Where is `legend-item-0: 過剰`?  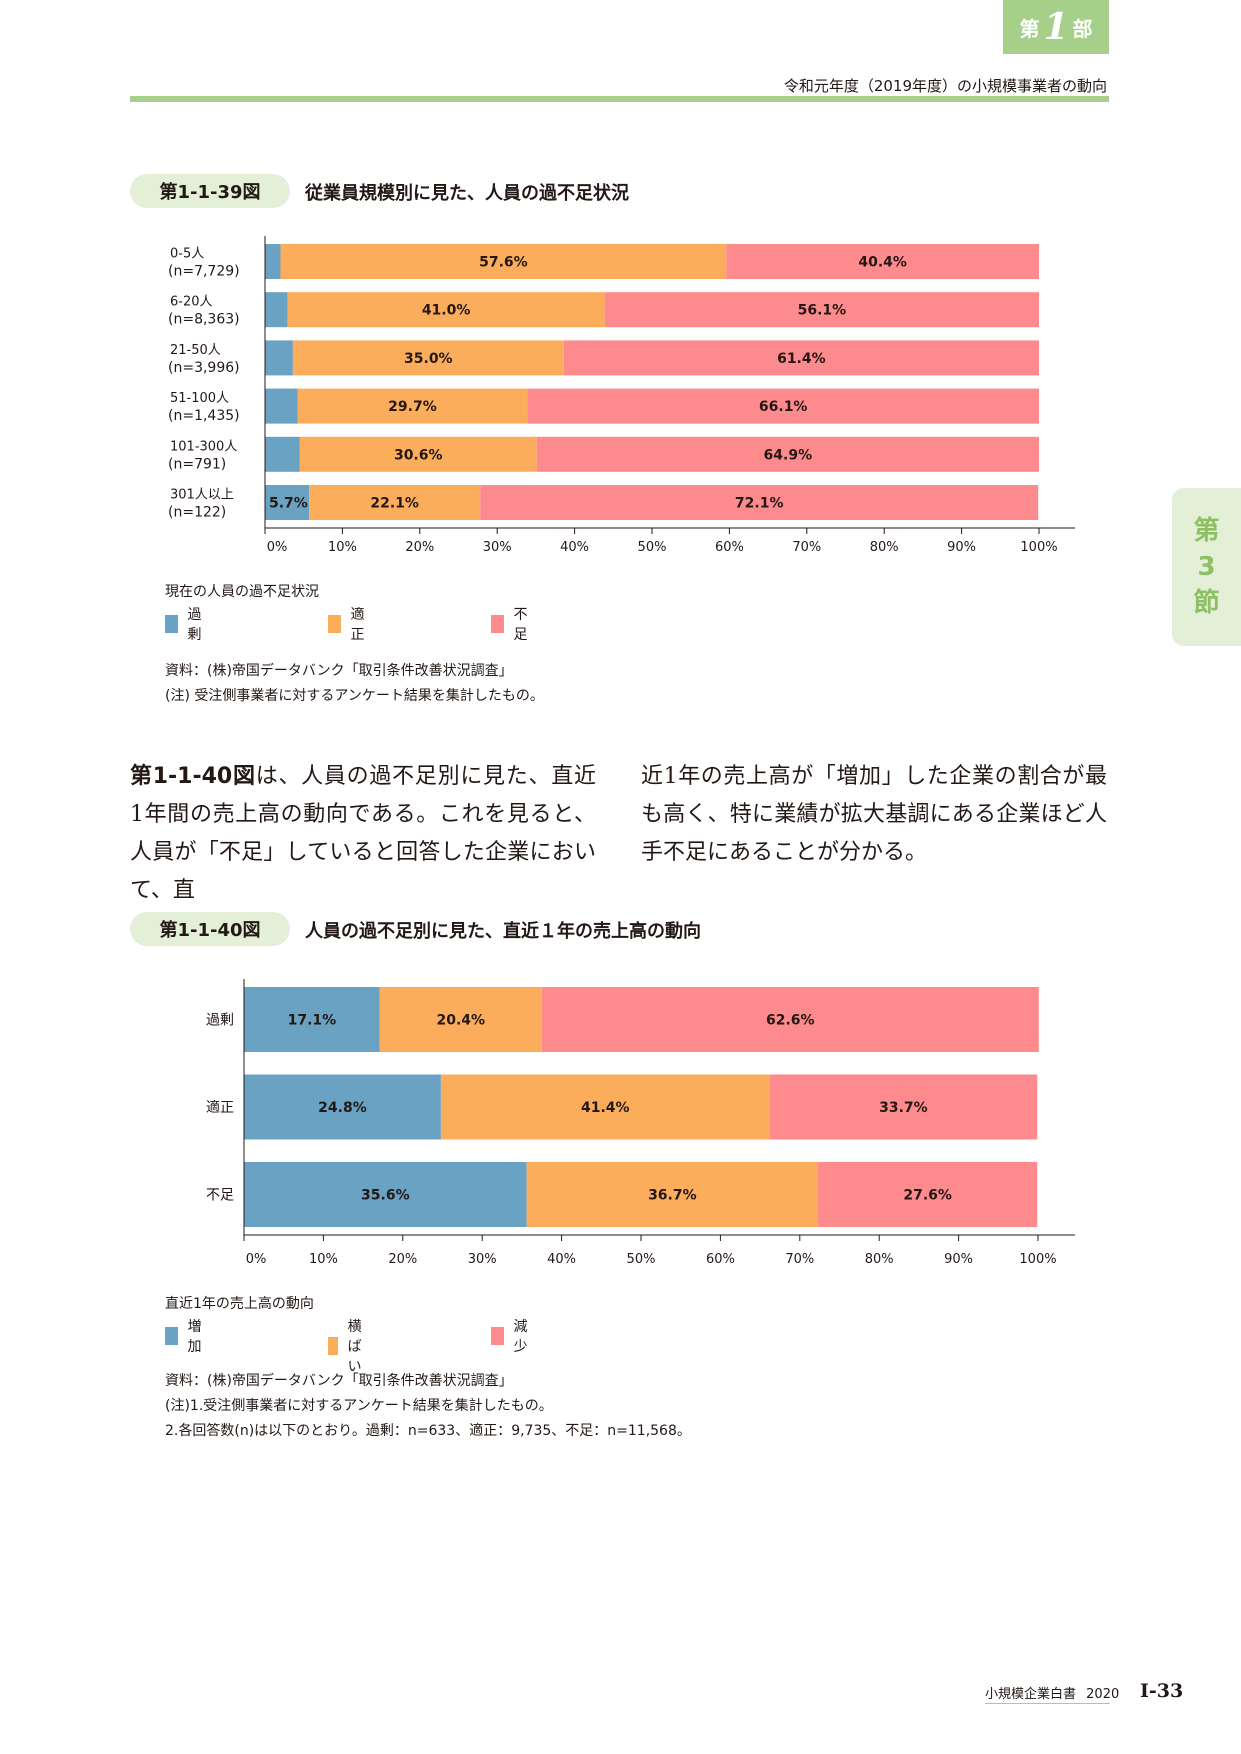
legend-item-0: 過剰 is located at coordinates (186, 624).